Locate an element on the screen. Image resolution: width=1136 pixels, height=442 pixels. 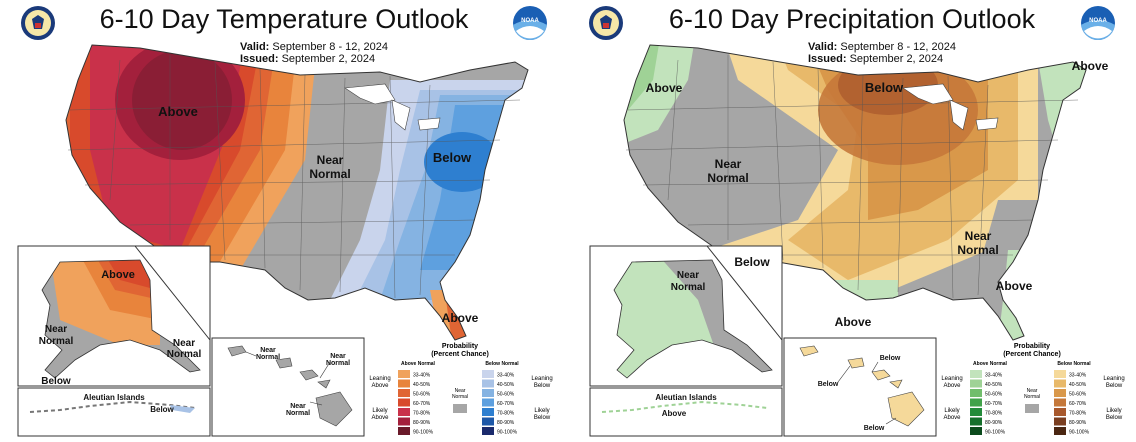
precipitation-issued: Issued: September 2, 2024 is located at coordinates (875, 59).